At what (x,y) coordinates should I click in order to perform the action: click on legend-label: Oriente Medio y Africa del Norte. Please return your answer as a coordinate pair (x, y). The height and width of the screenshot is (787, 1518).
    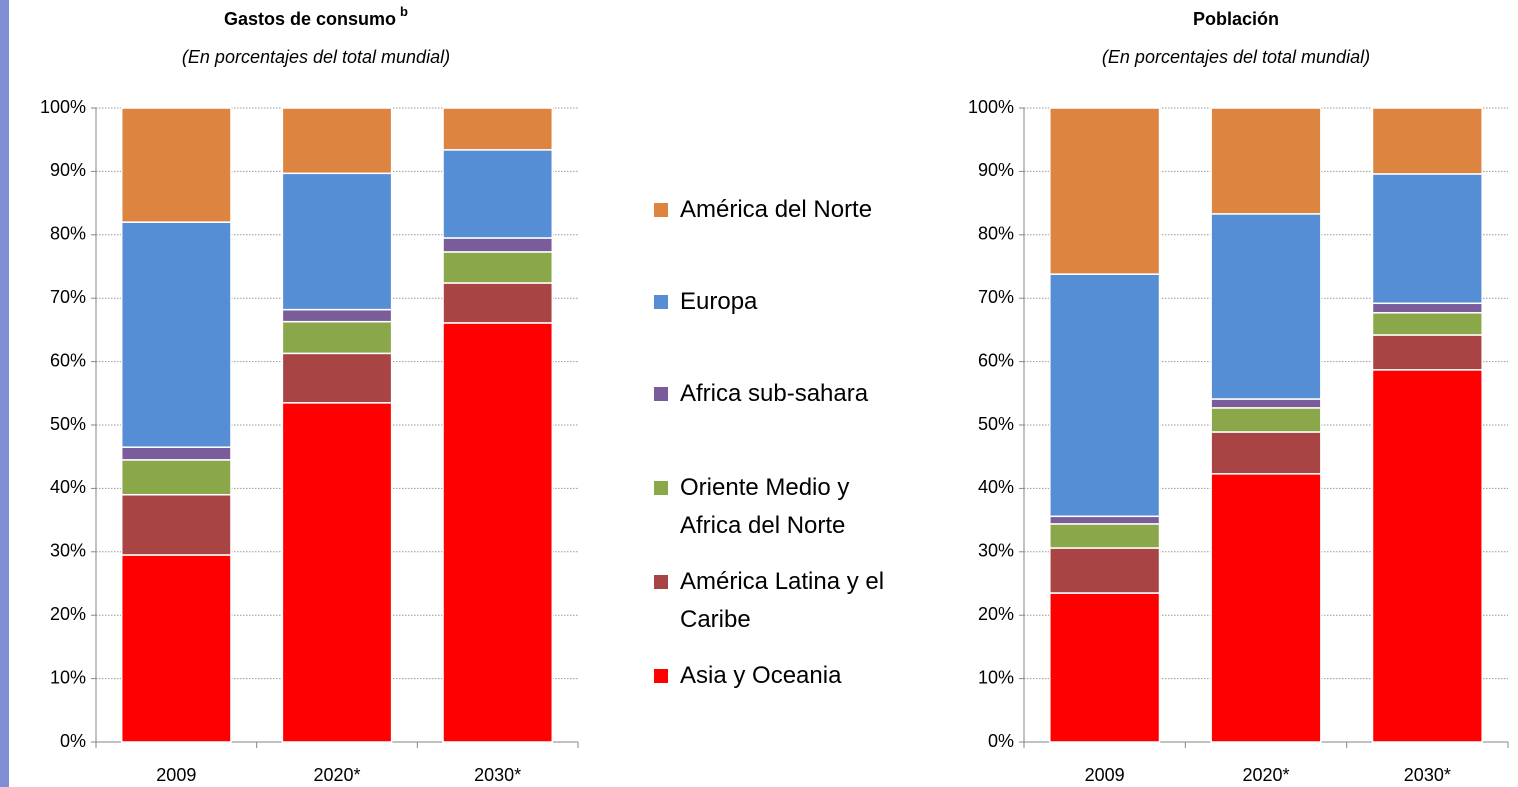
    Looking at the image, I should click on (765, 506).